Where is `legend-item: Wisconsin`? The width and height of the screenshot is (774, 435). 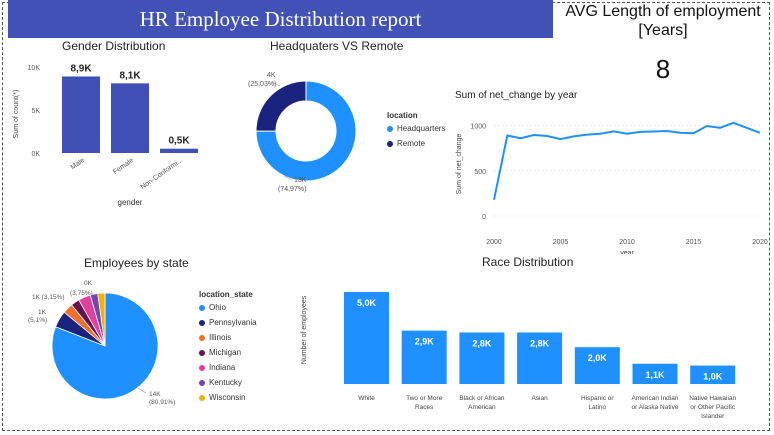
legend-item: Wisconsin is located at coordinates (228, 397).